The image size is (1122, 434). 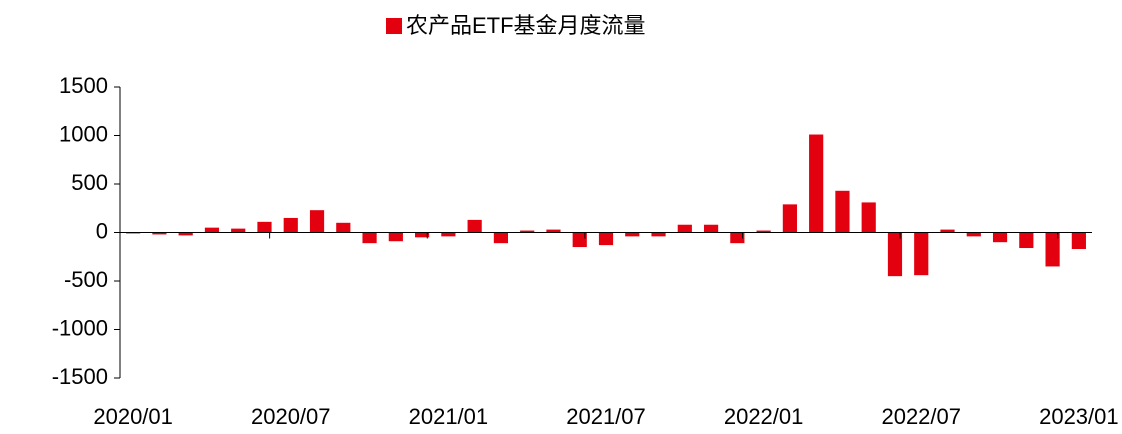 I want to click on y-tick-label: 1500, so click(x=83, y=85).